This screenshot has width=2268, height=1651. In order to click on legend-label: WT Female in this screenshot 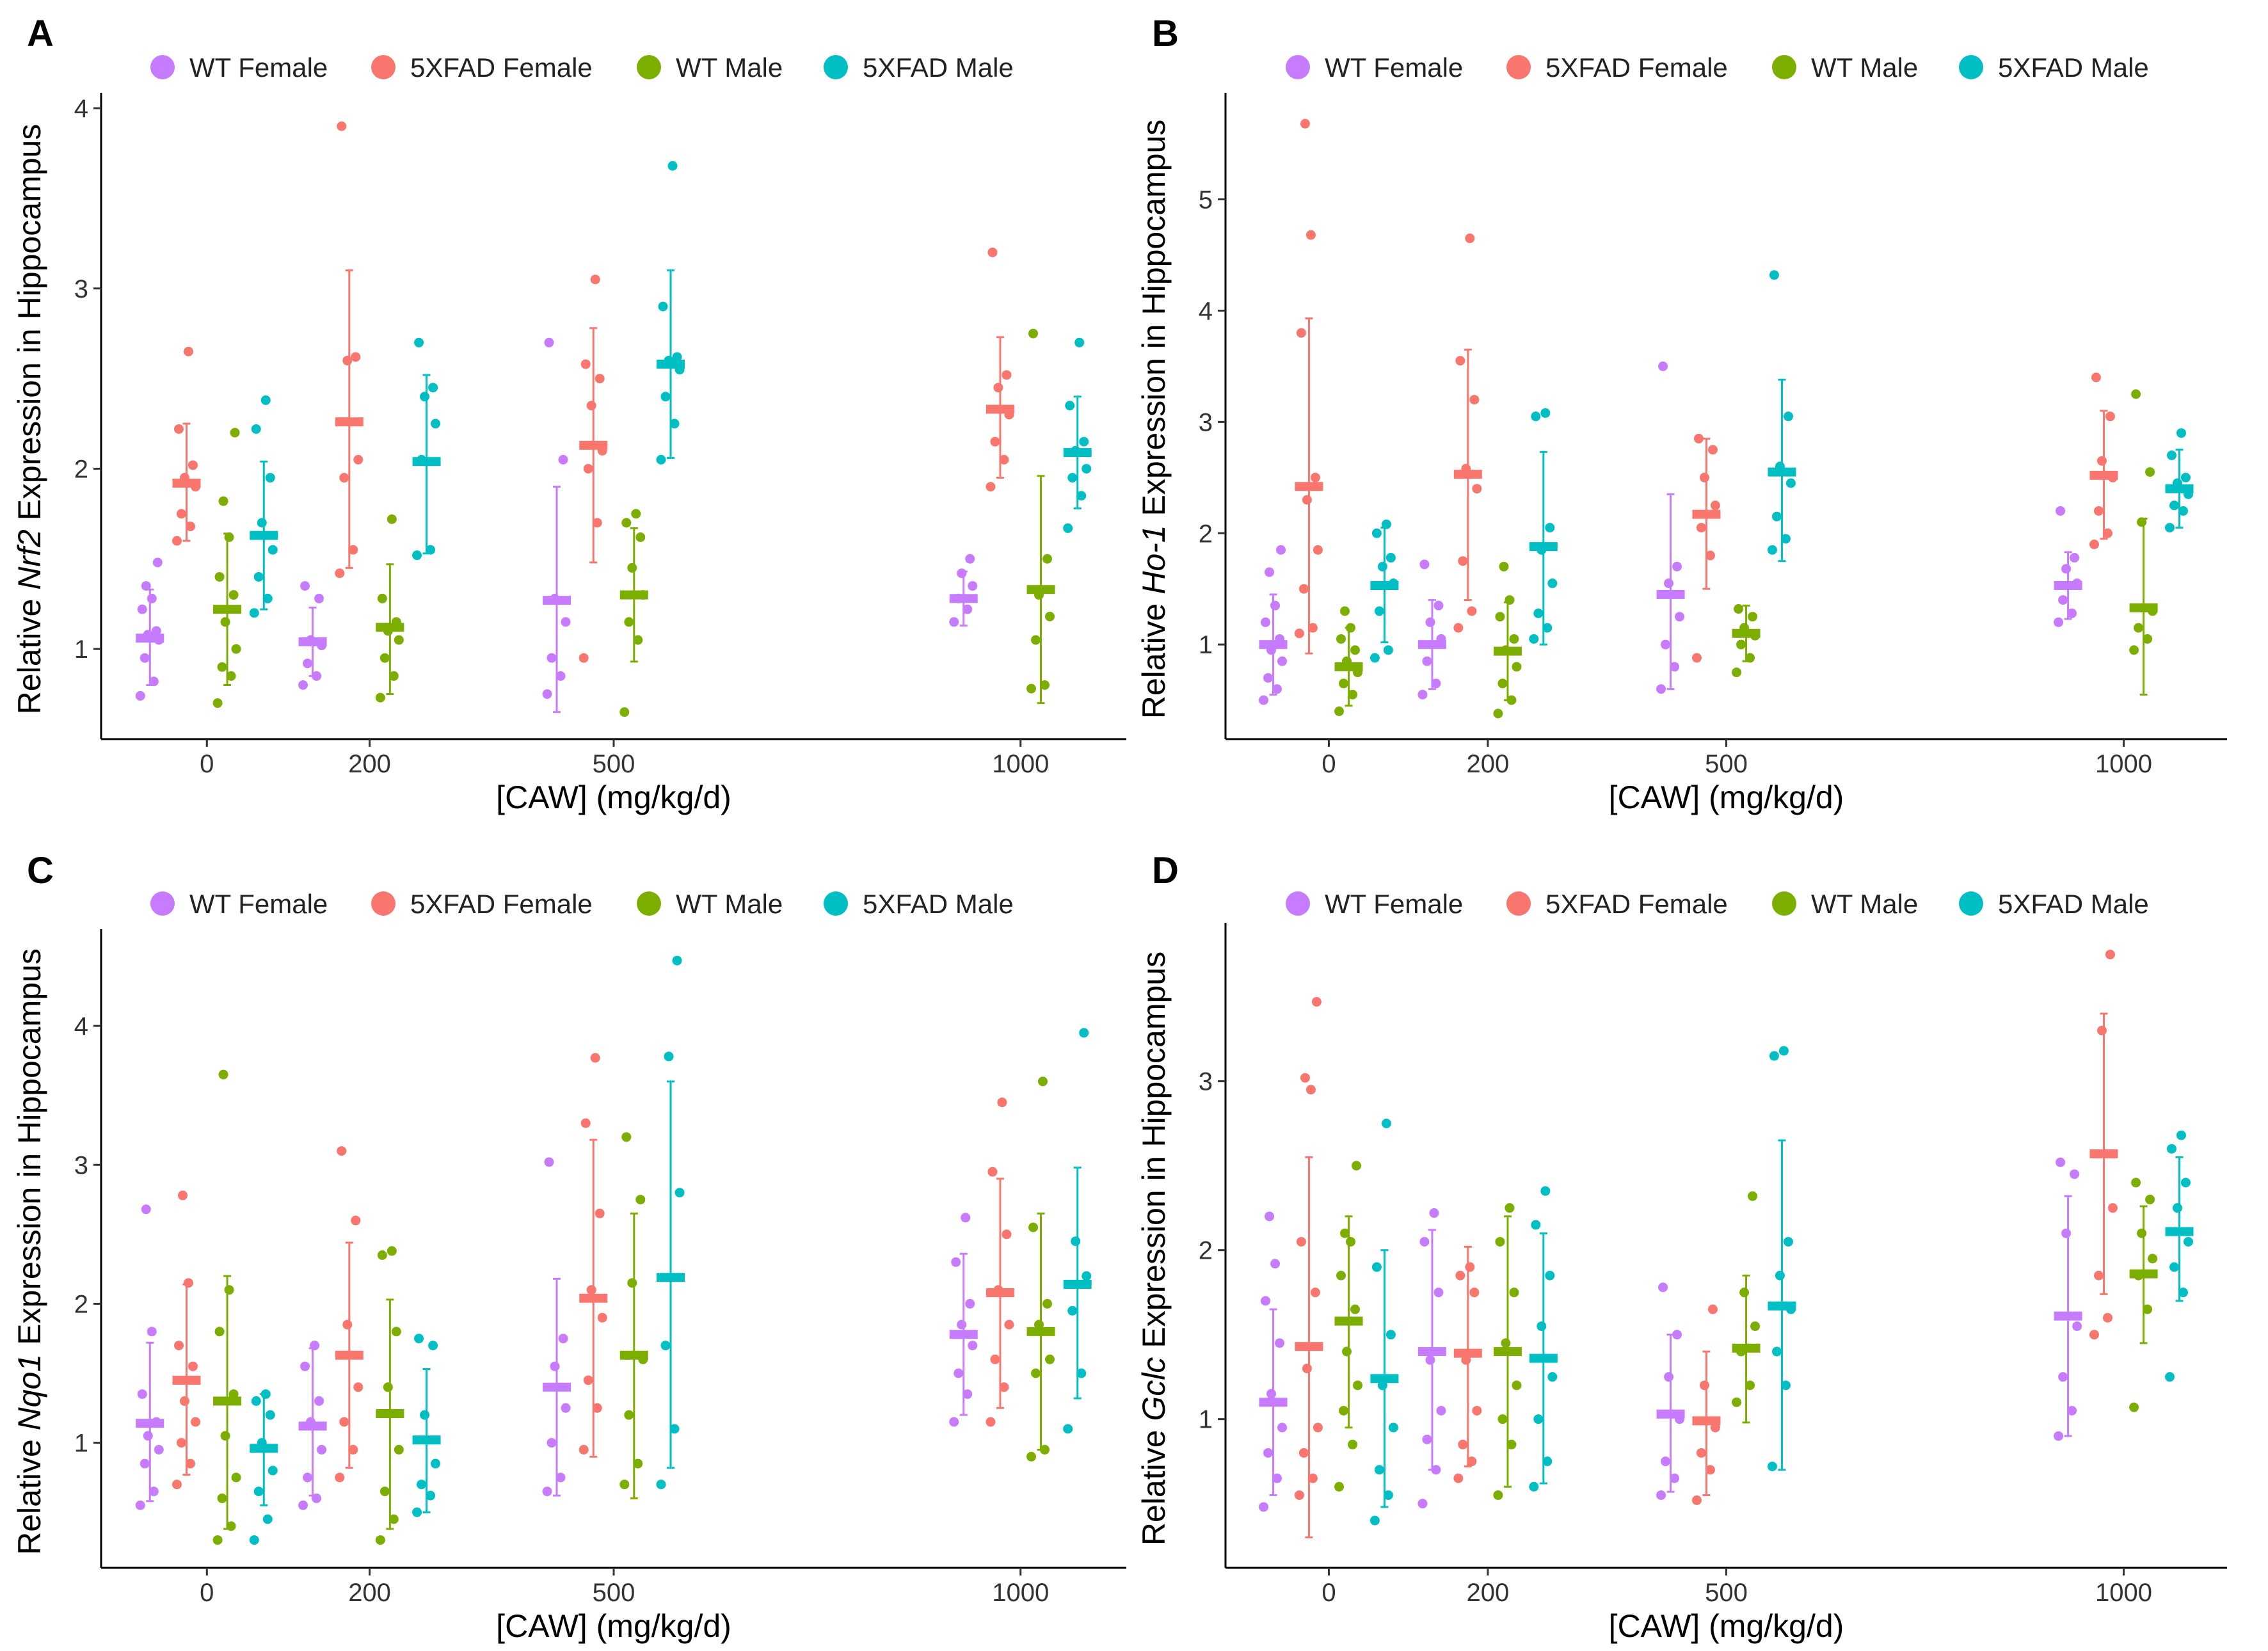, I will do `click(1394, 67)`.